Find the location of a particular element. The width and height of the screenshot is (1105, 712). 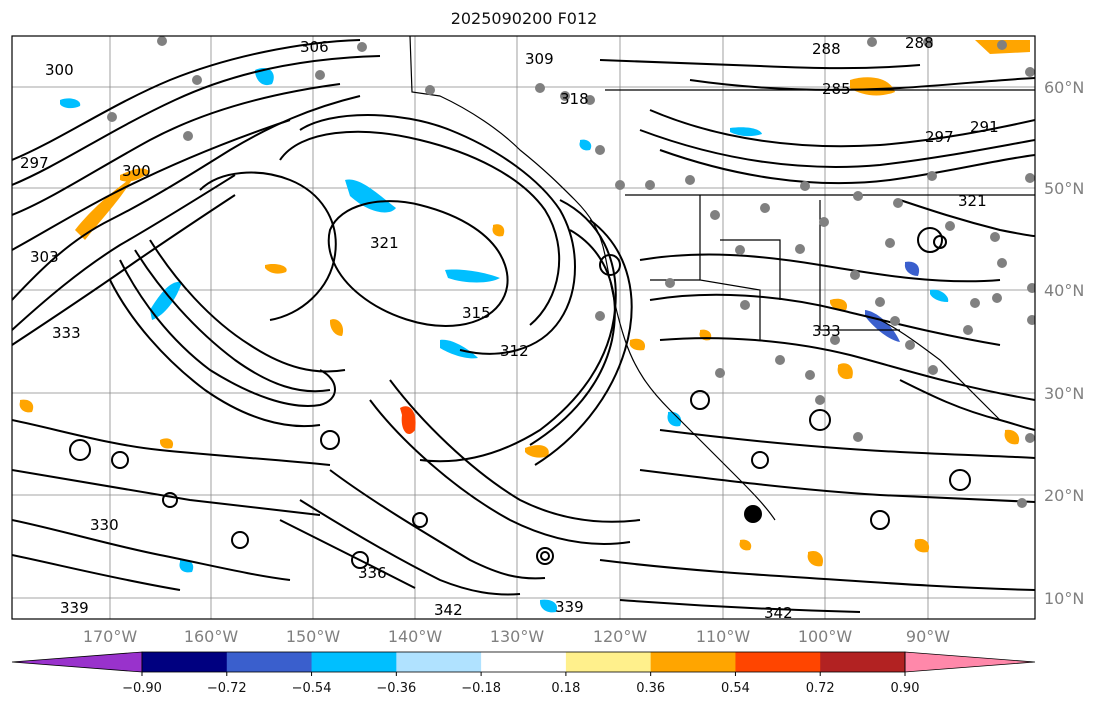

contour-label: 306 is located at coordinates (314, 47).